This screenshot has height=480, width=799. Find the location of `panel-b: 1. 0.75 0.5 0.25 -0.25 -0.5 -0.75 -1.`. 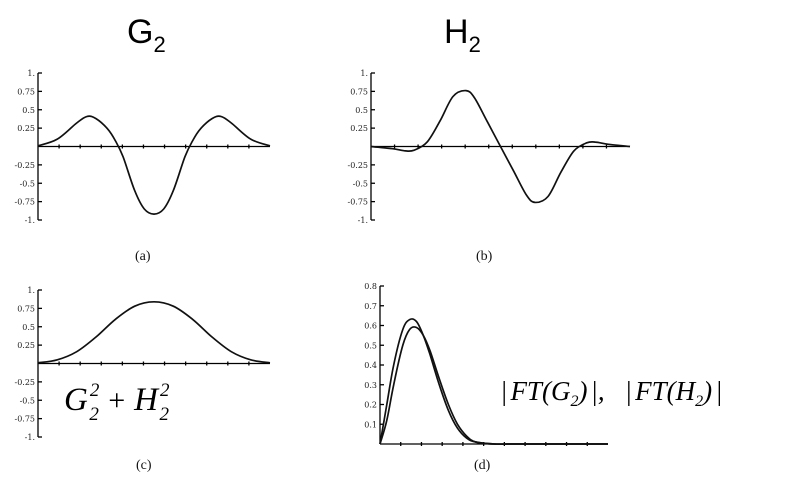

panel-b: 1. 0.75 0.5 0.25 -0.25 -0.5 -0.75 -1. is located at coordinates (489, 147).